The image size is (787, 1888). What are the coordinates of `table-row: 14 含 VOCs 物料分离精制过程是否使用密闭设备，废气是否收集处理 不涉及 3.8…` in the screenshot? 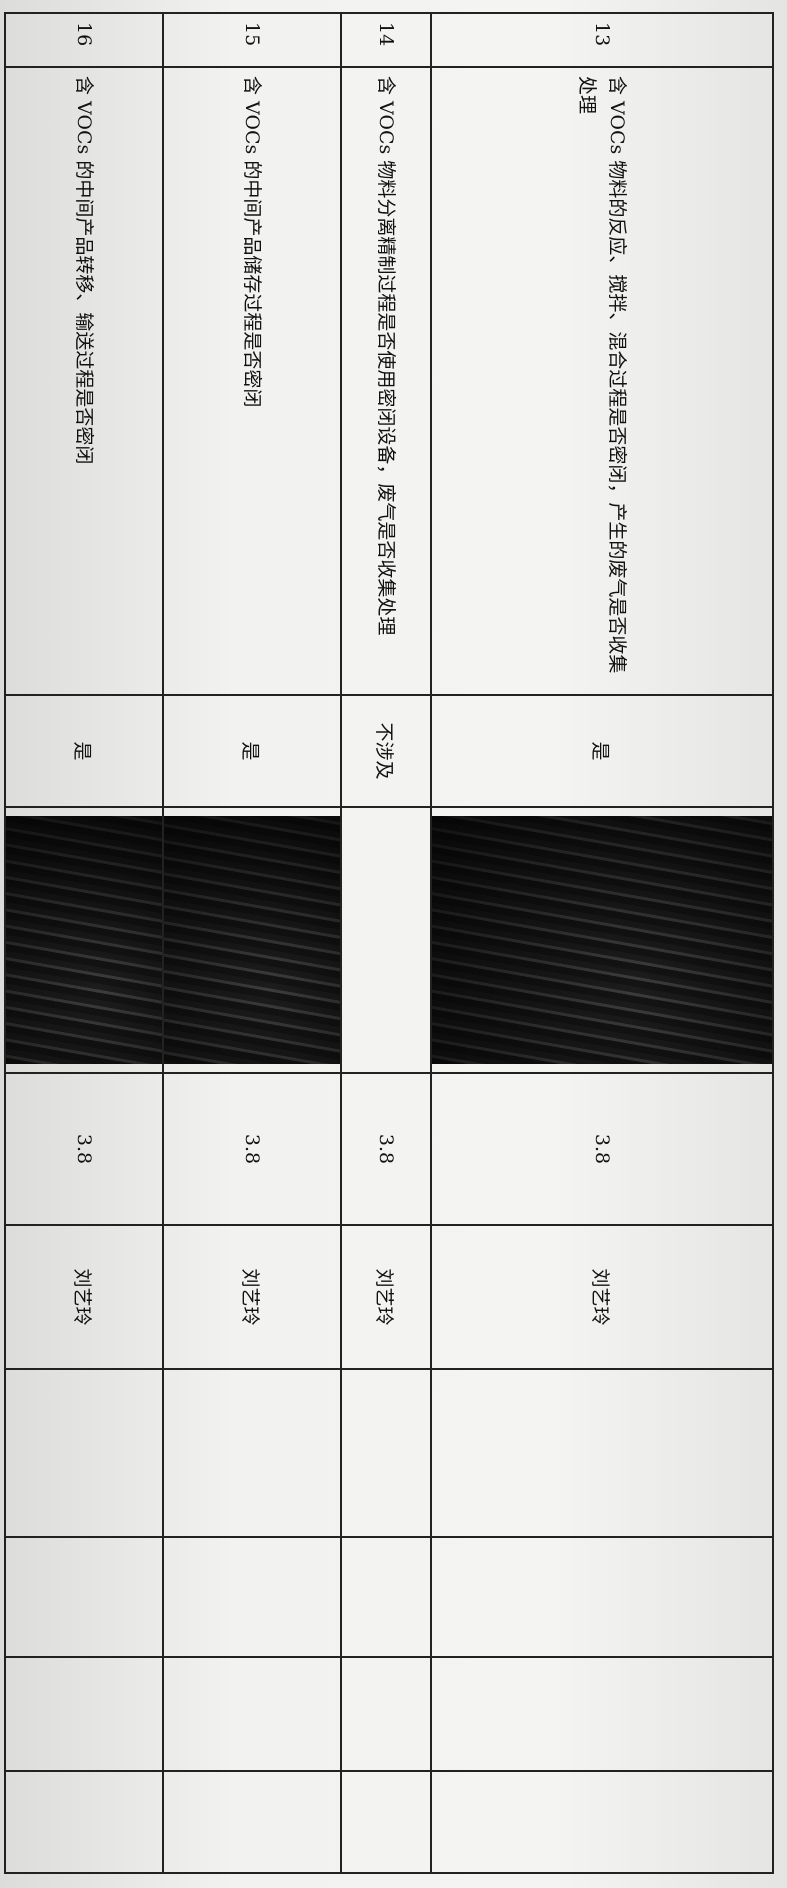 It's located at (386, 943).